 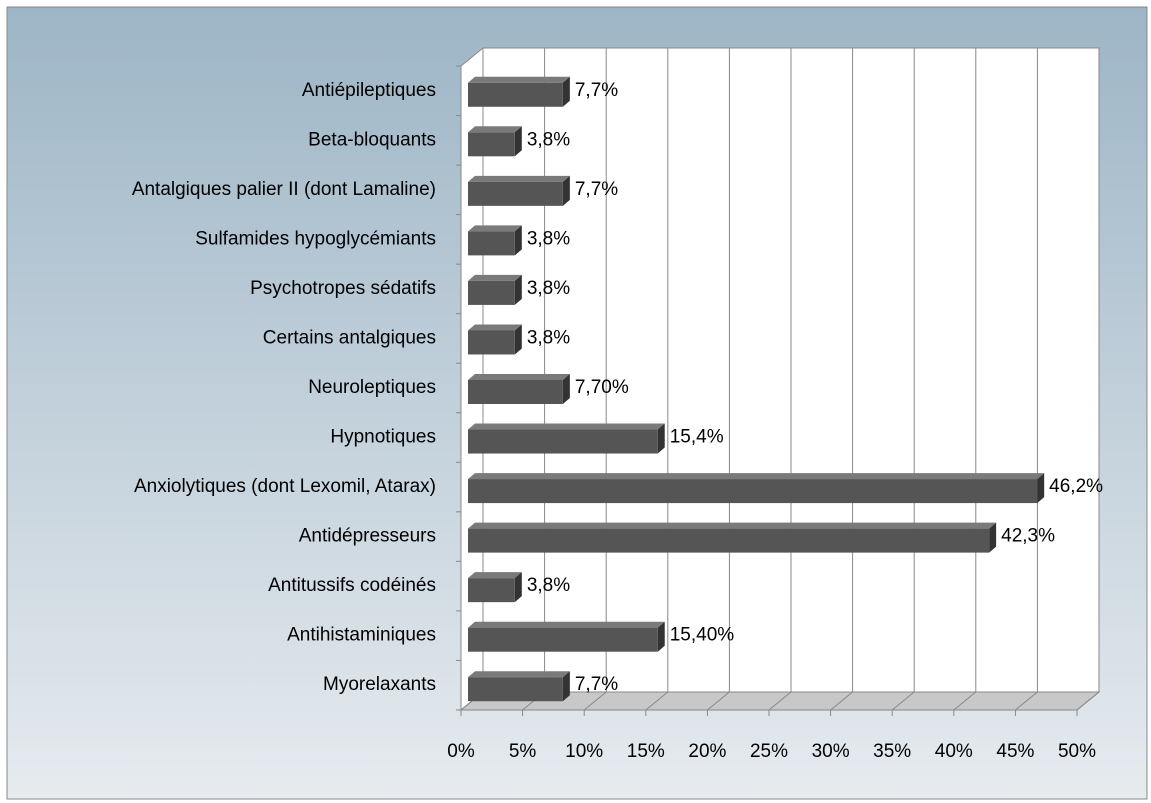 What do you see at coordinates (367, 536) in the screenshot?
I see `category-label: Antidépresseurs` at bounding box center [367, 536].